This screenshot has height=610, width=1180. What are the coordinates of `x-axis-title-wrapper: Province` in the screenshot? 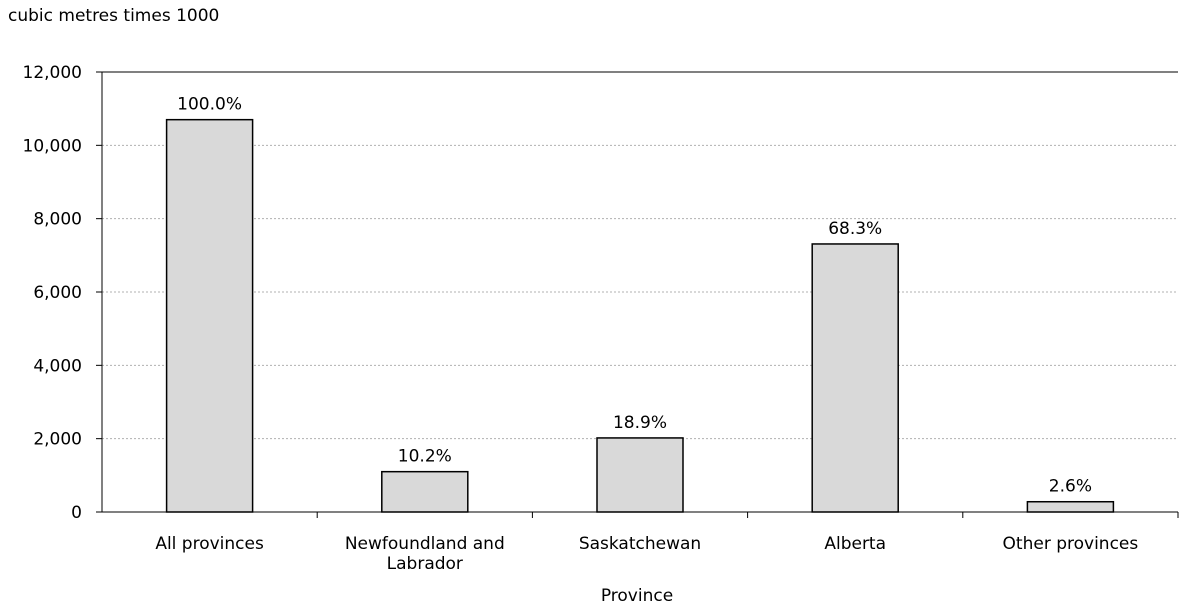 It's located at (590, 596).